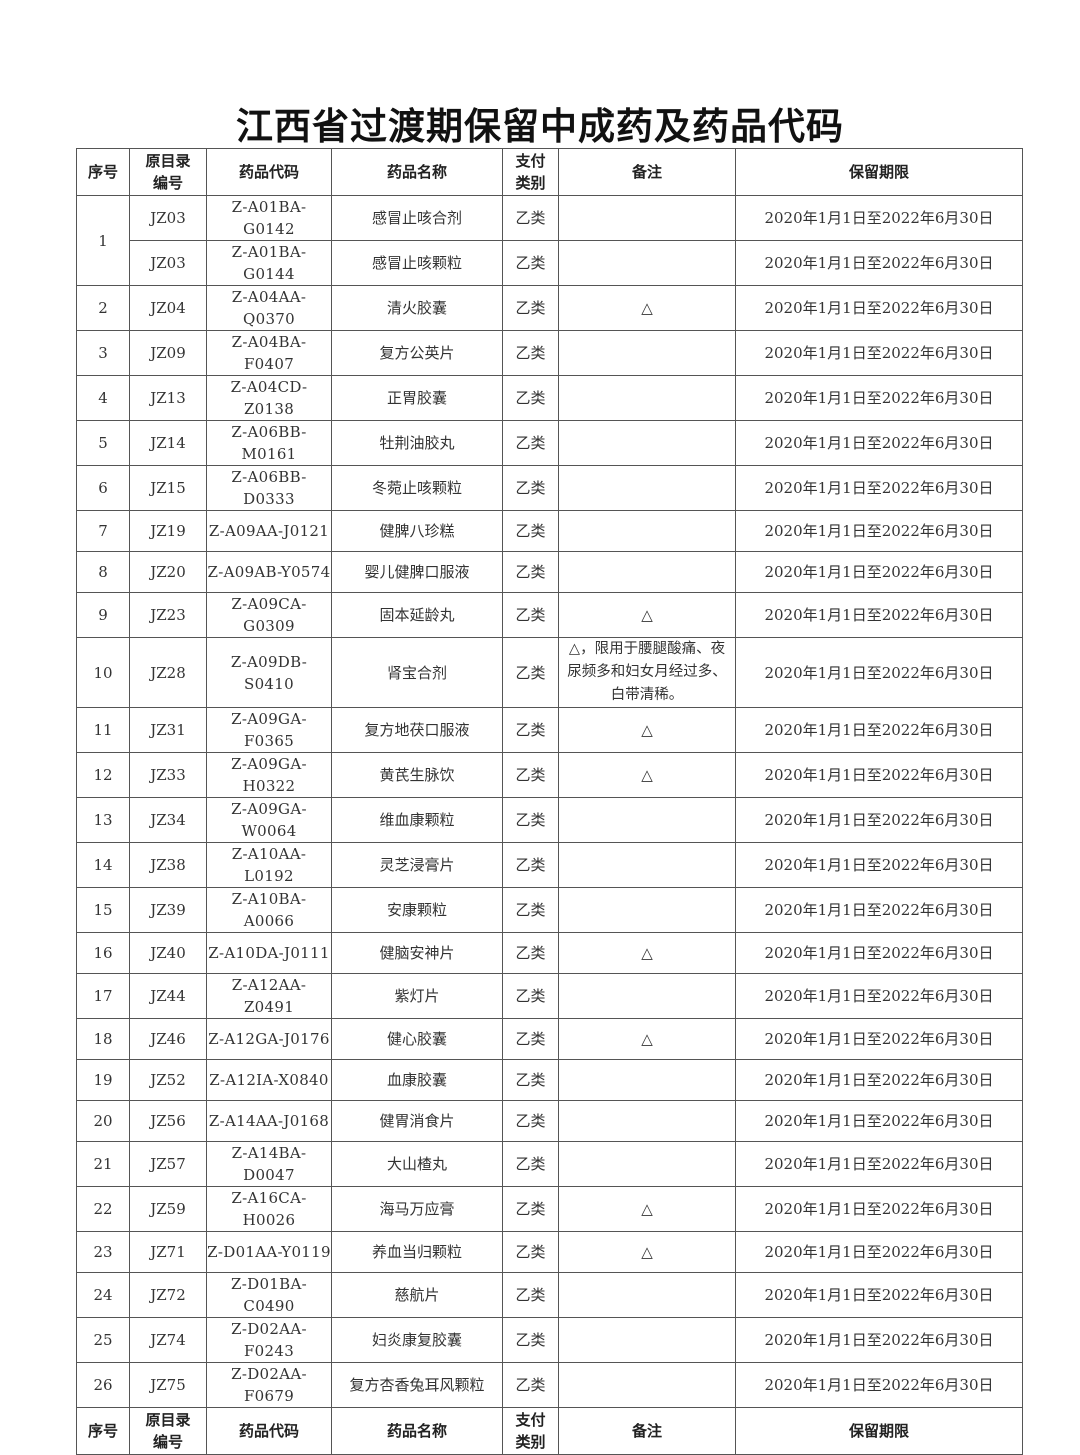 Image resolution: width=1080 pixels, height=1455 pixels. Describe the element at coordinates (647, 672) in the screenshot. I see `note: △，限用于腰腿酸痛、夜尿频多和妇女月经过多、白带清稀。` at that location.